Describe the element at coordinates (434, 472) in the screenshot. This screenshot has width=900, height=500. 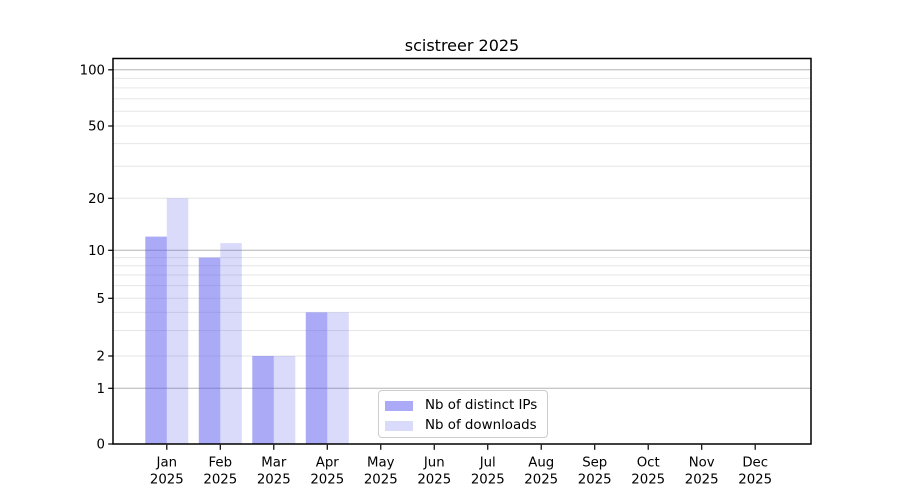
I see `x-tick-label-jun: Jun 2025` at that location.